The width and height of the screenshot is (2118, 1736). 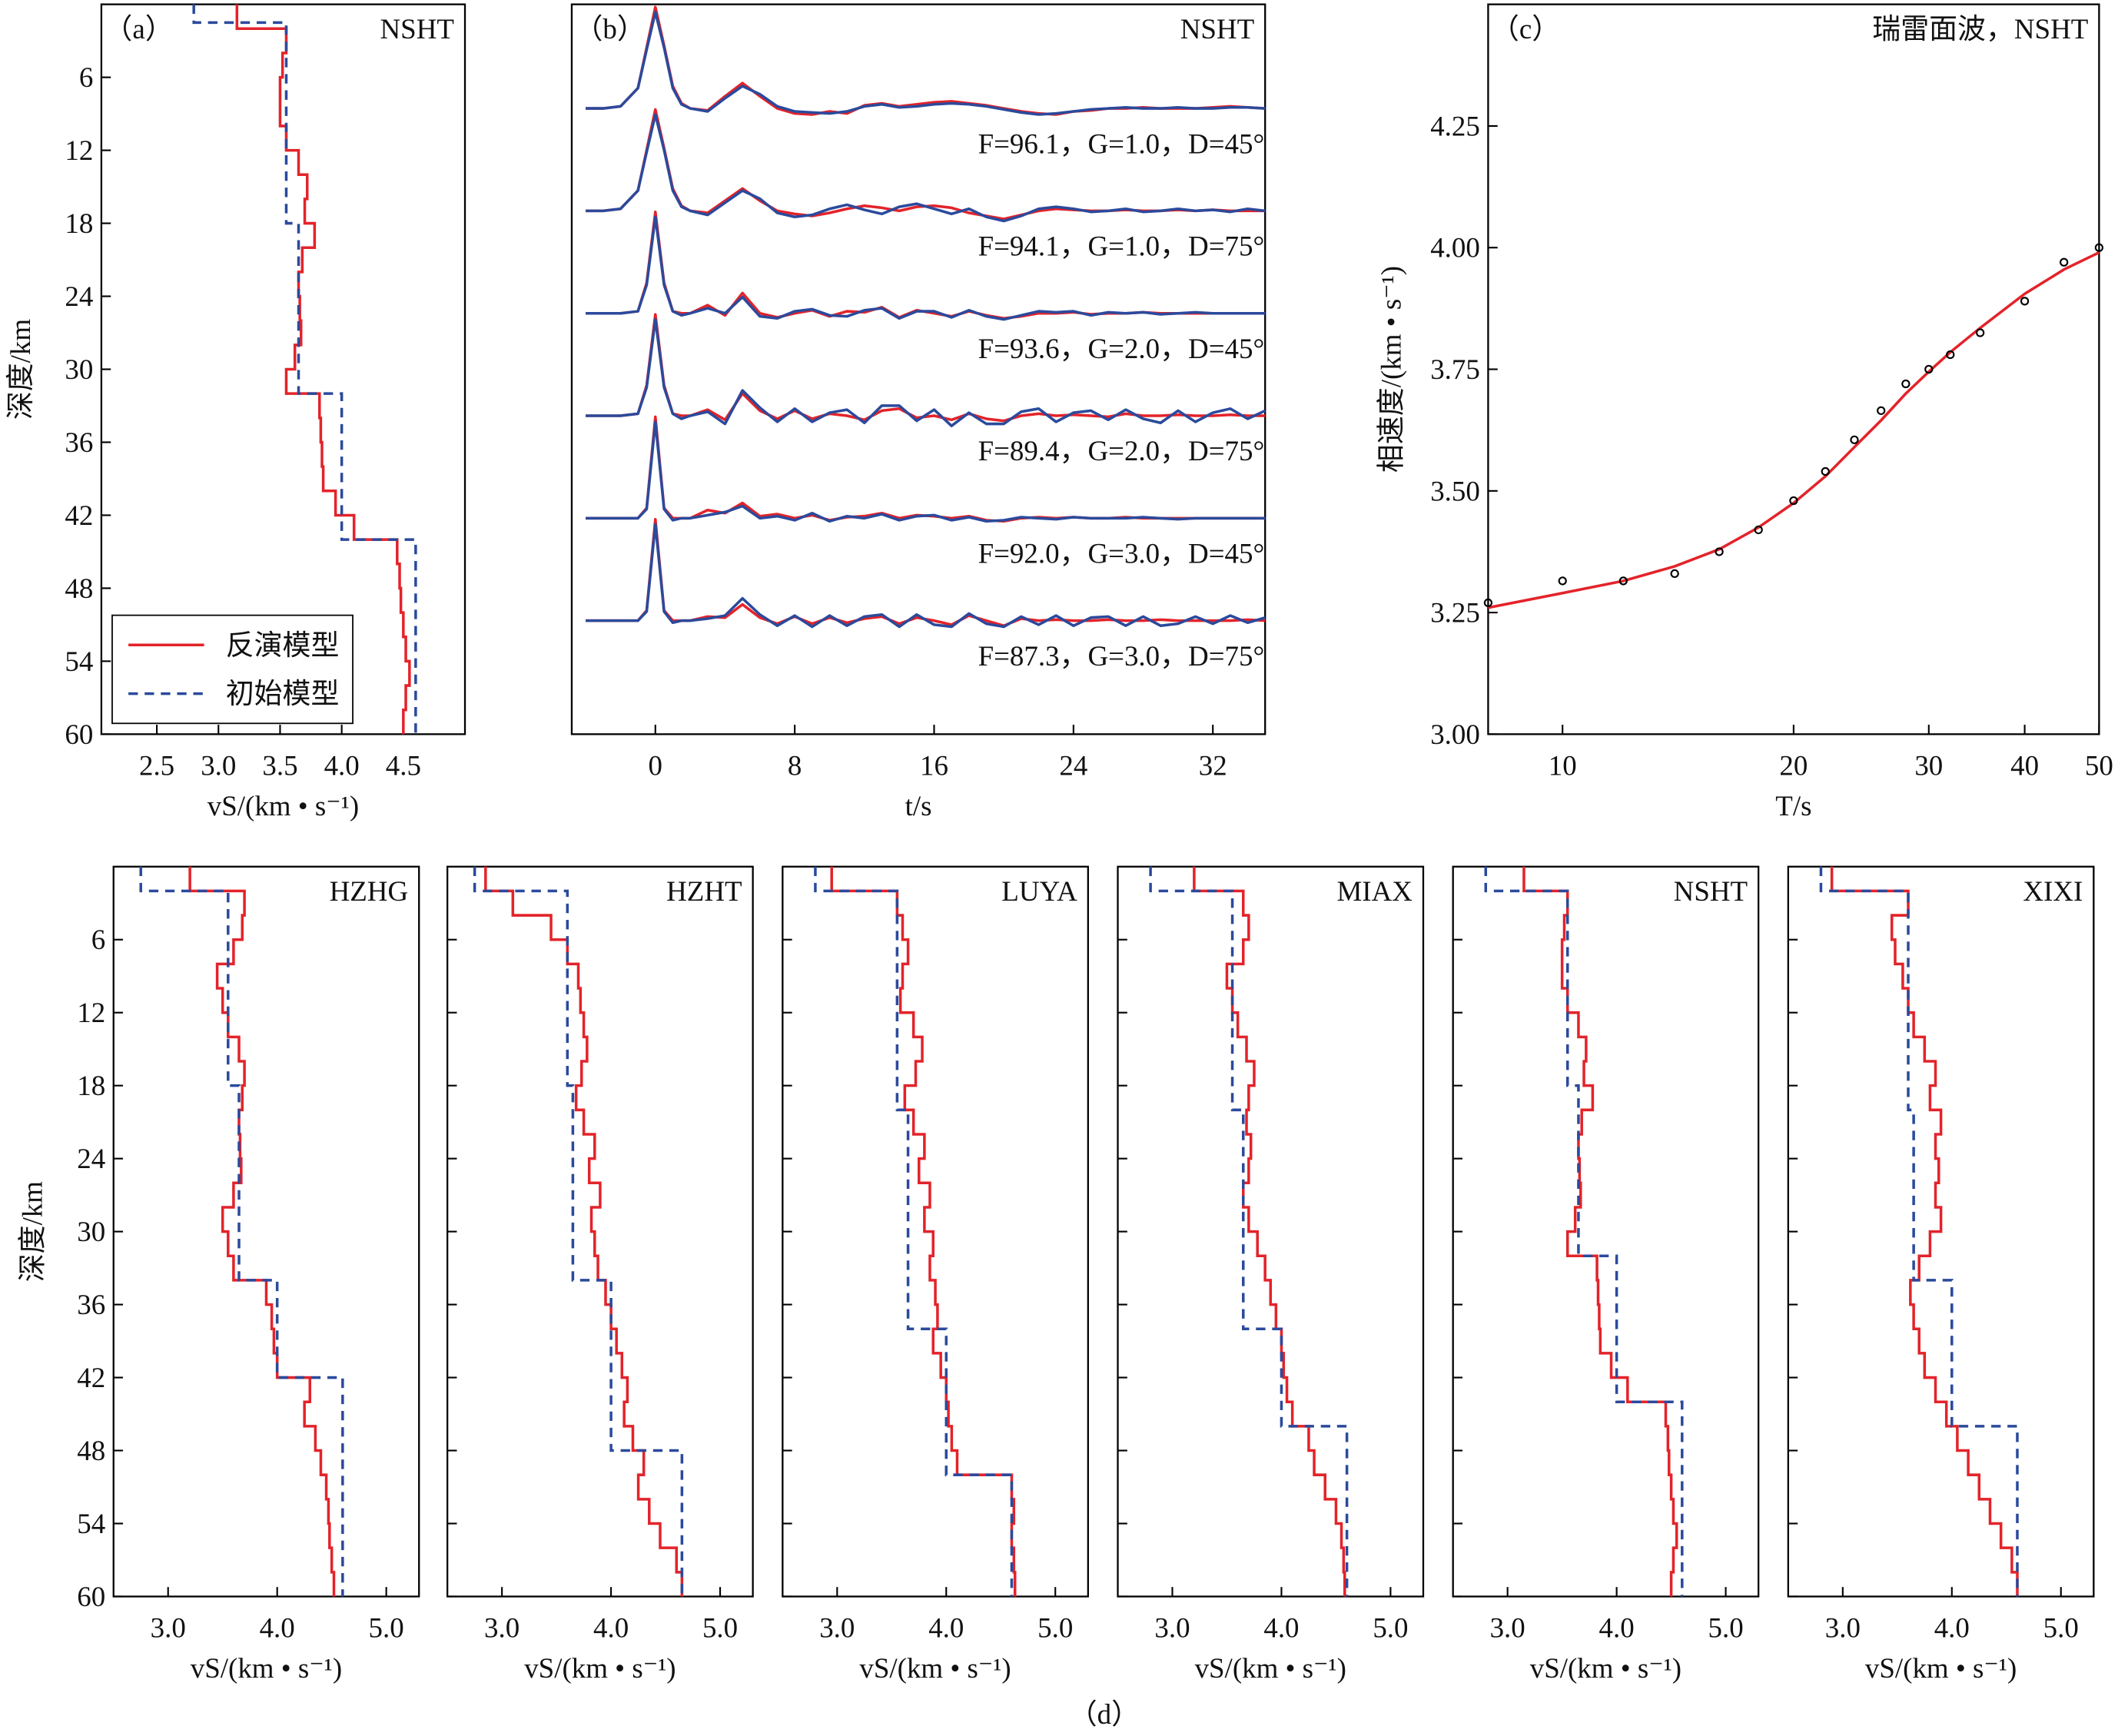 I want to click on panel-label: （b）, so click(x=609, y=29).